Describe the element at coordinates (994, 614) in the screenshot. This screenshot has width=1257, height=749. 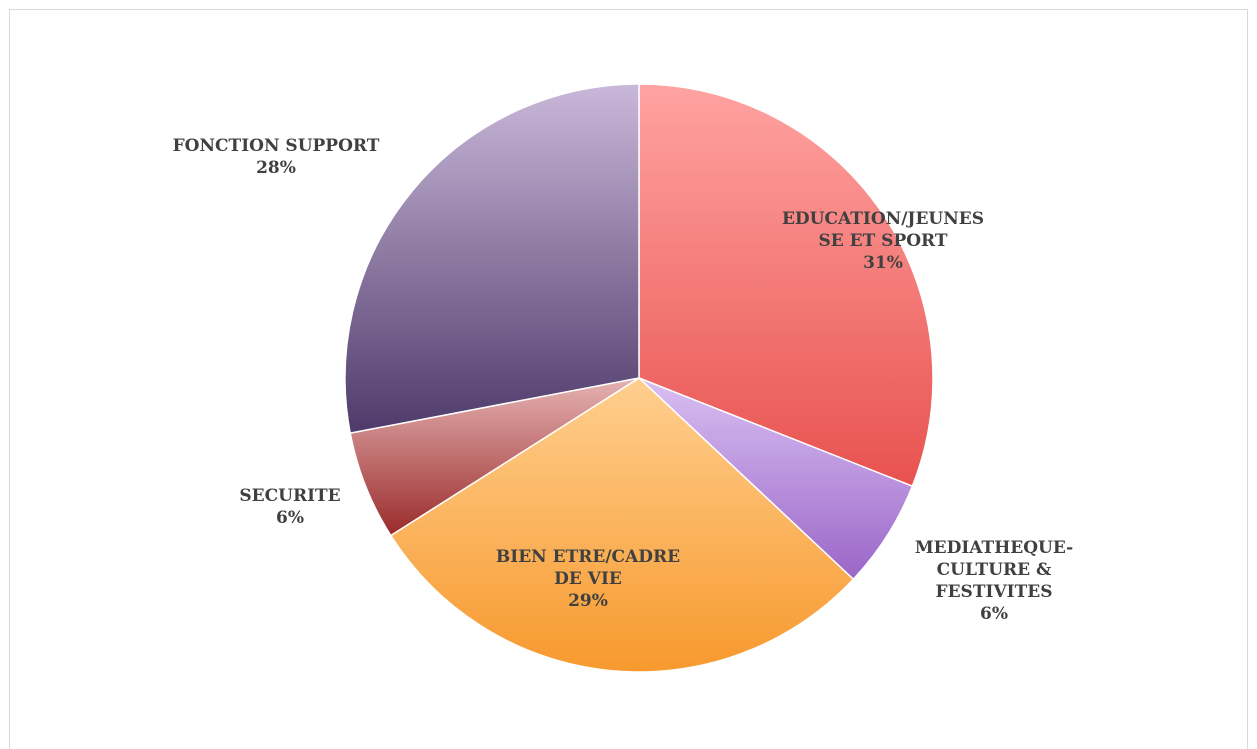
I see `slice-percent-1: 6%` at that location.